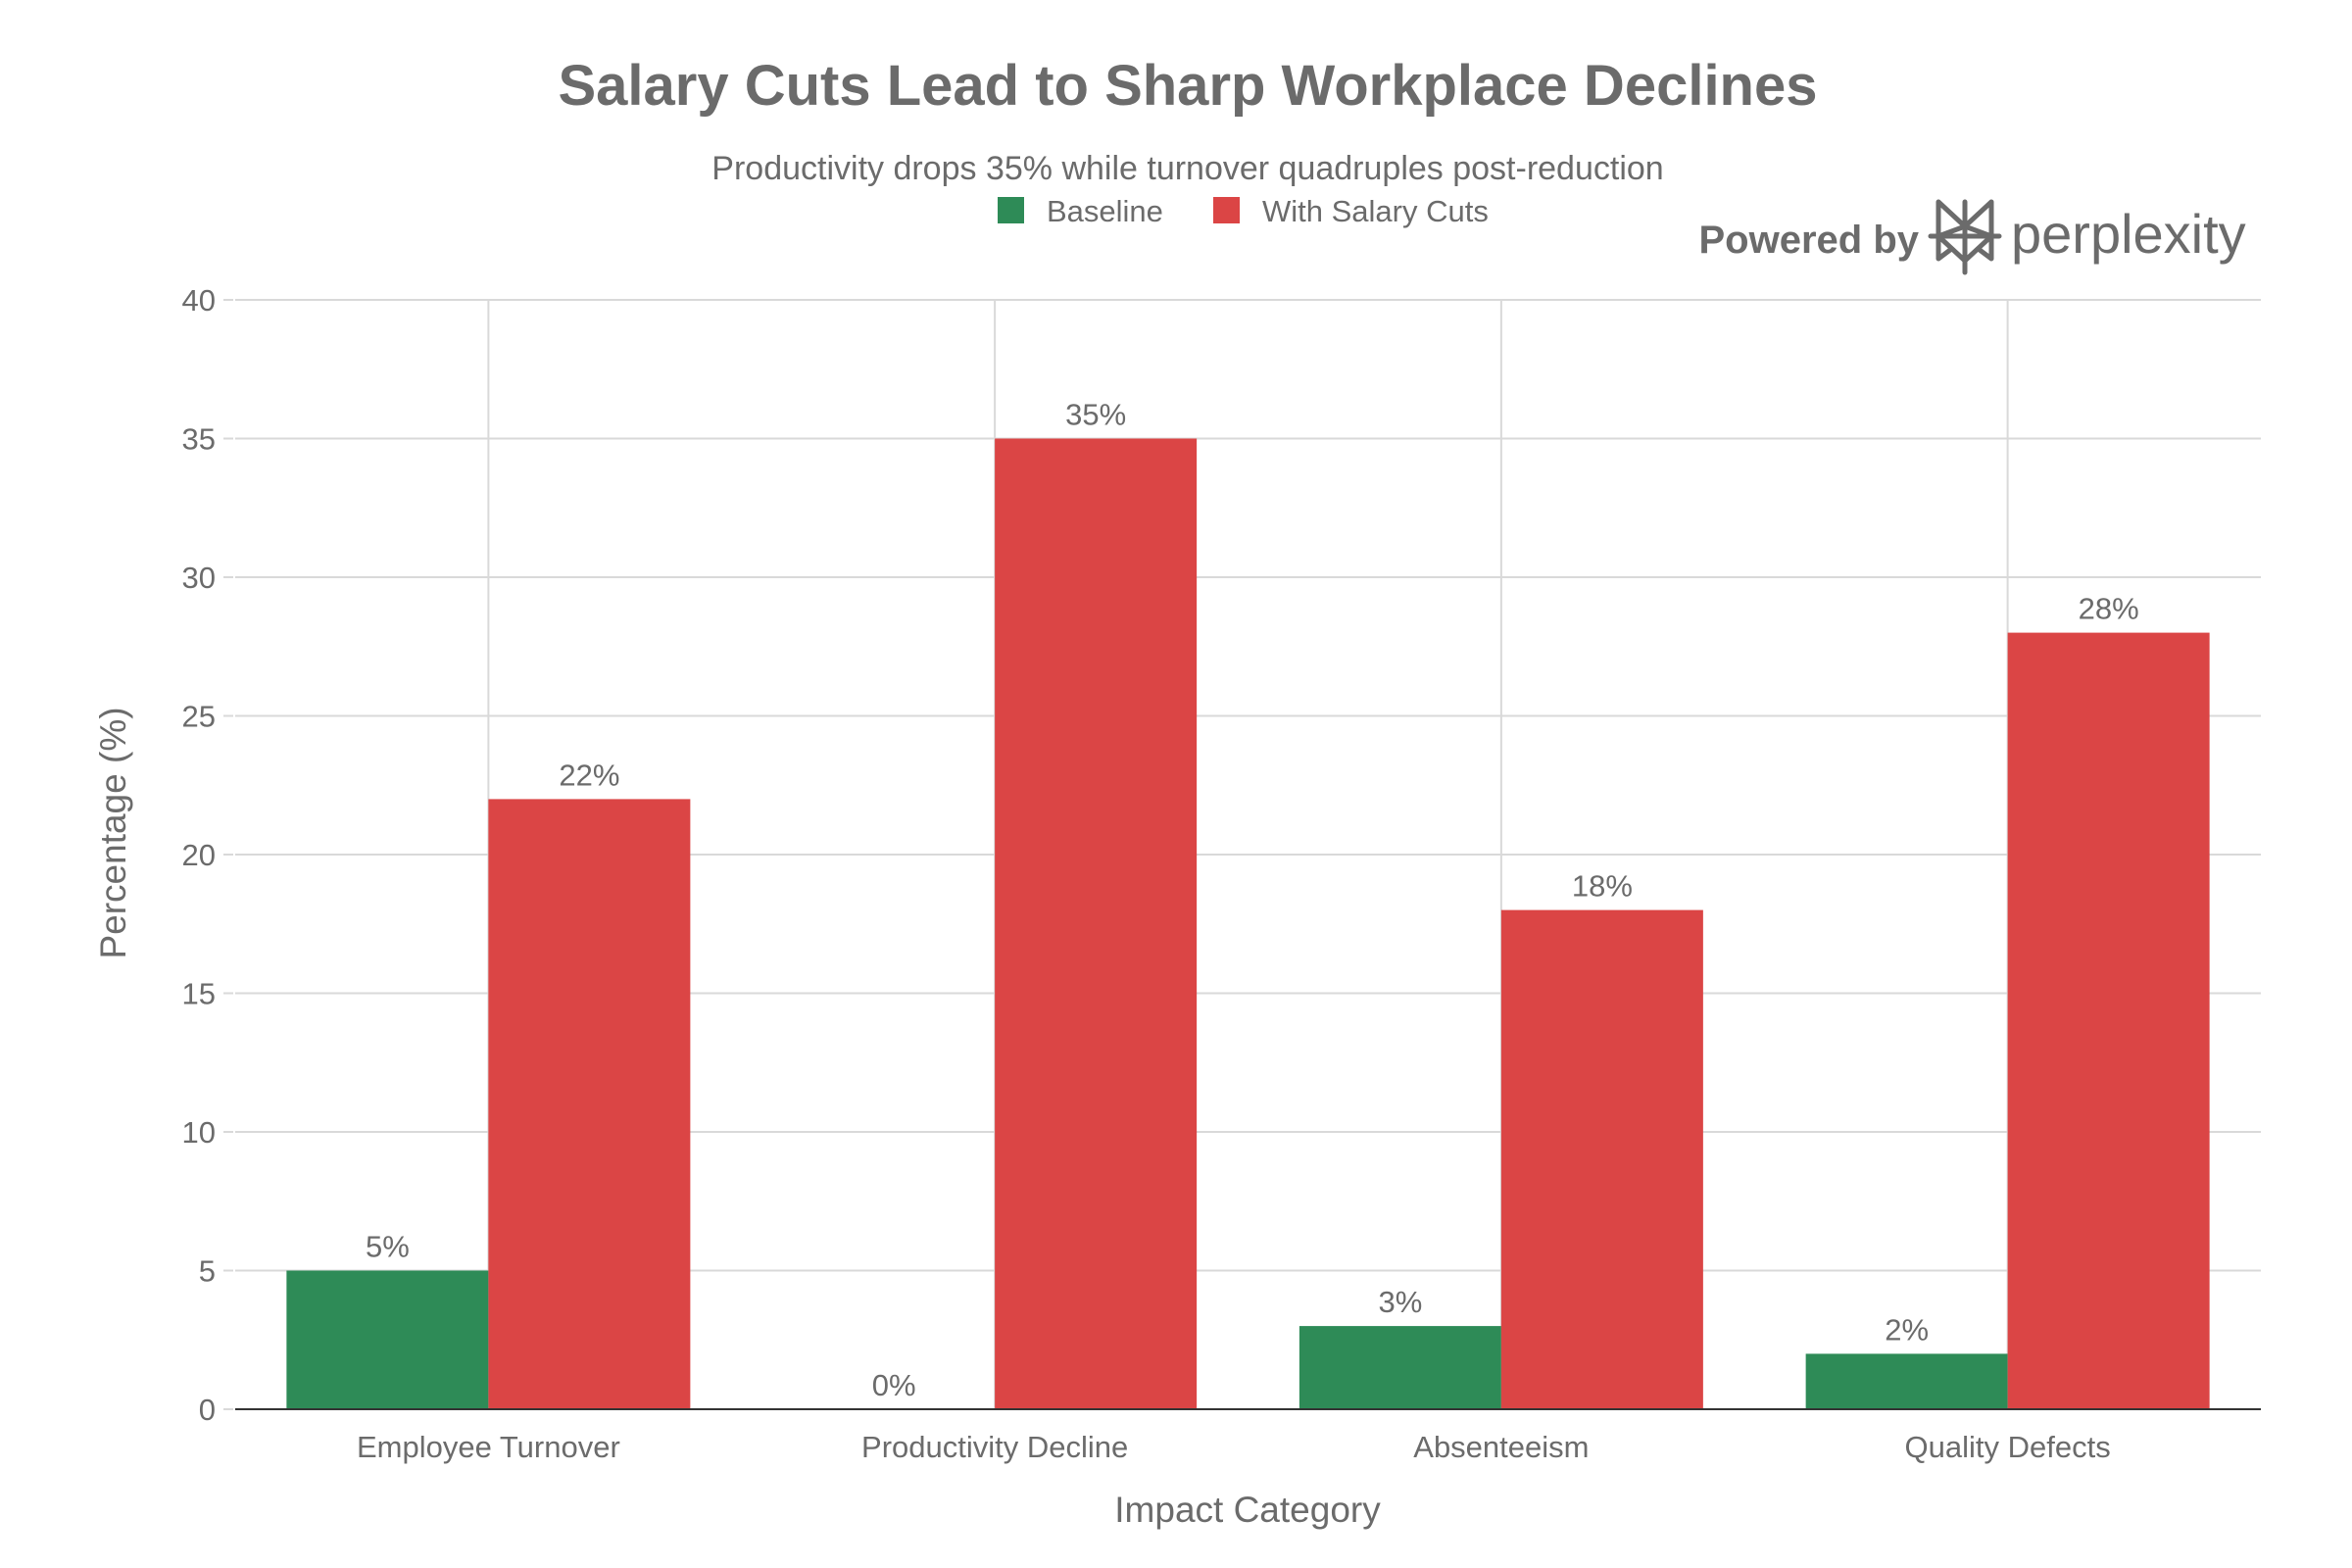 Image resolution: width=2352 pixels, height=1568 pixels. Describe the element at coordinates (589, 775) in the screenshot. I see `bar-value-label: 22%` at that location.